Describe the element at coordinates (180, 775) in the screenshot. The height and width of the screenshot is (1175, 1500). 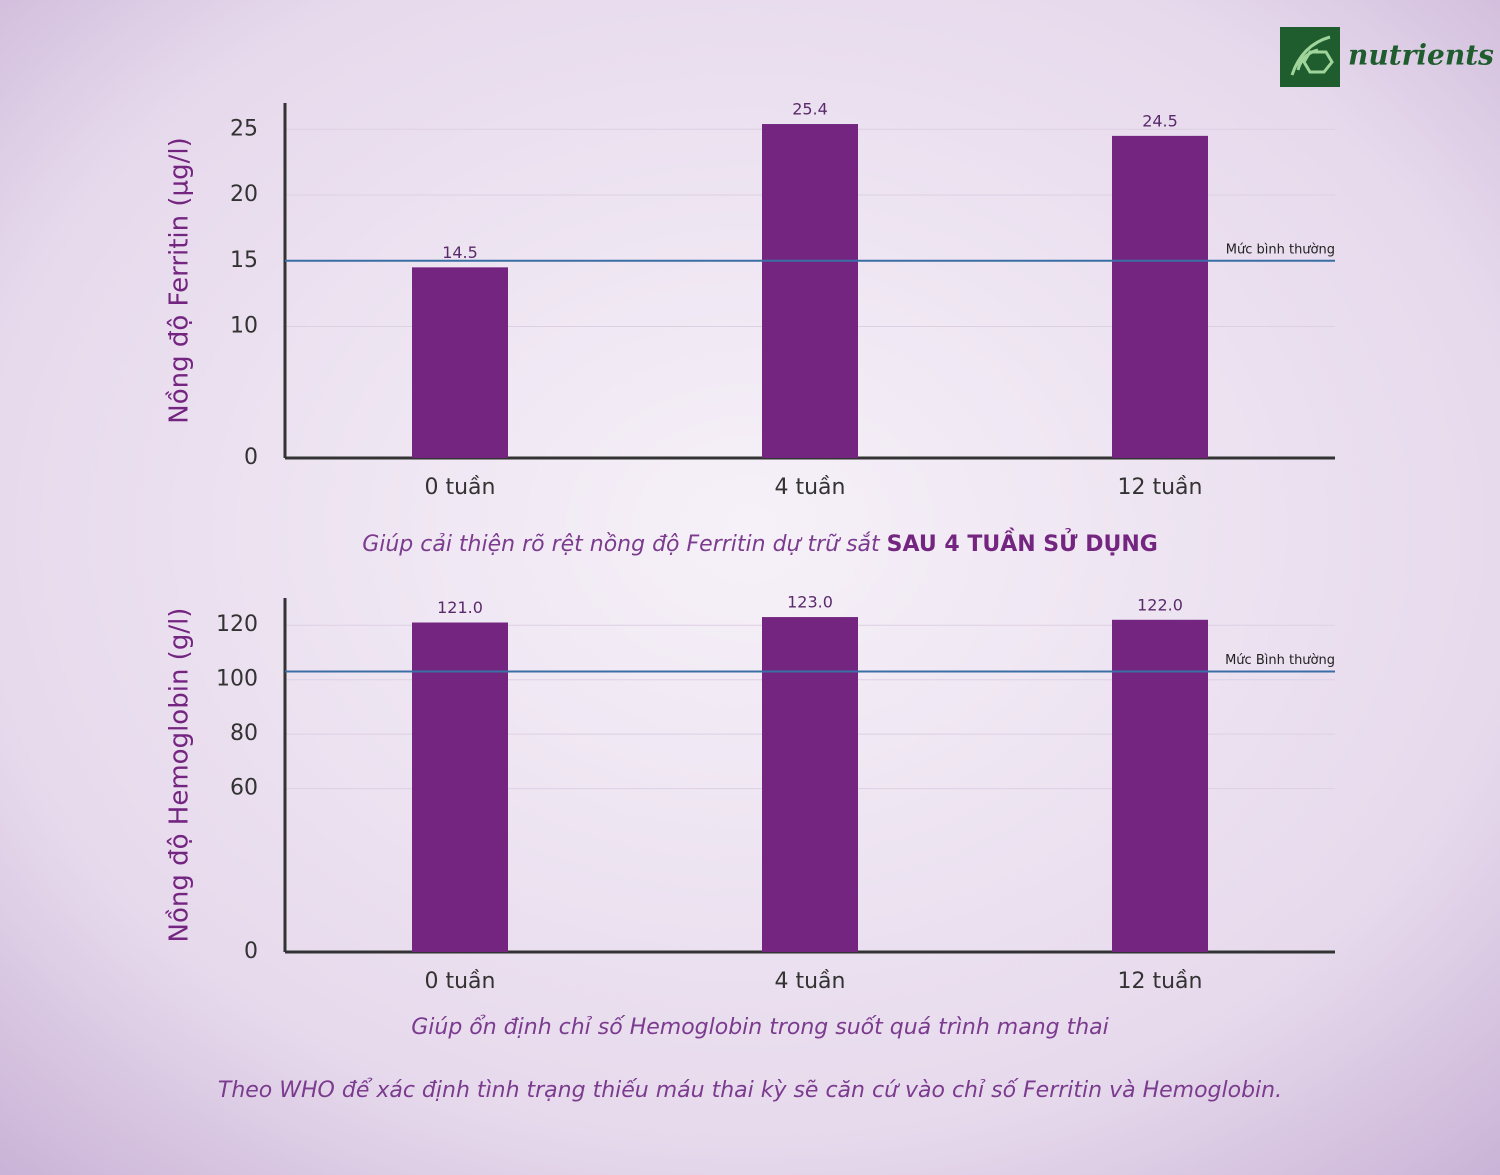
I see `y-axis-label: Nồng độ Hemoglobin (g/l)` at that location.